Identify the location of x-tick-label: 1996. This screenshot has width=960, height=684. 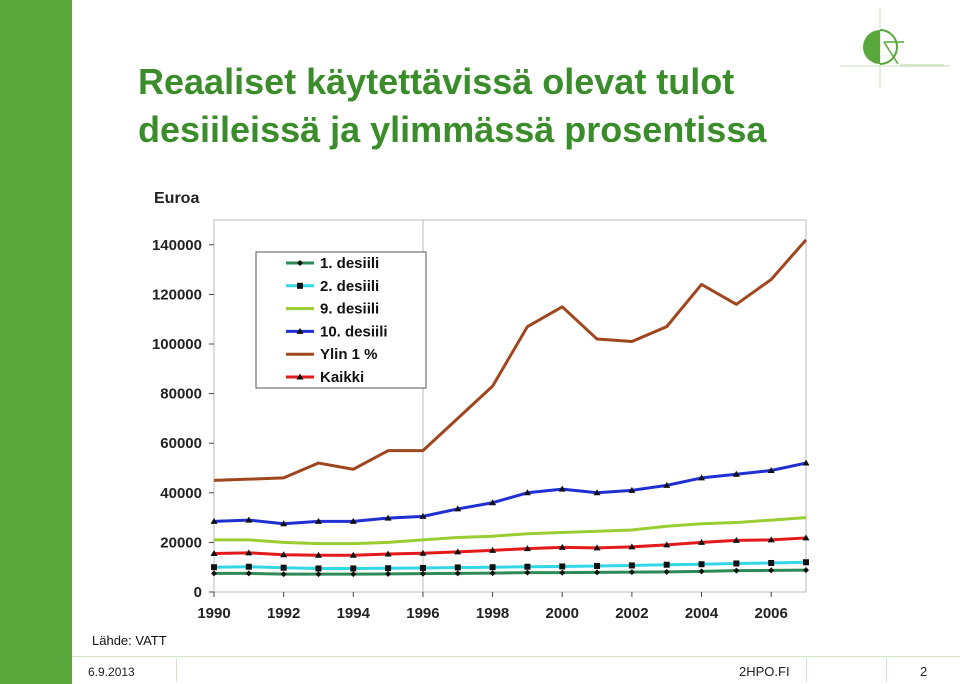
(422, 613).